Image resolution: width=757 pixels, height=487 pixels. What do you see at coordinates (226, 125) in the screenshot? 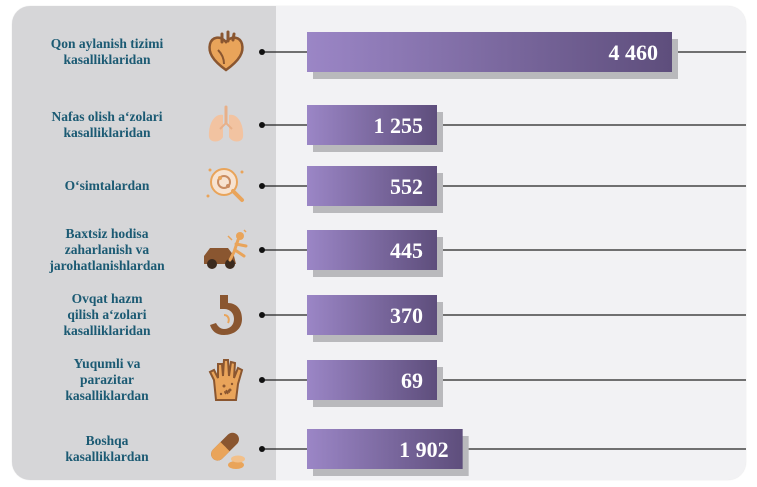
I see `lungs-icon` at bounding box center [226, 125].